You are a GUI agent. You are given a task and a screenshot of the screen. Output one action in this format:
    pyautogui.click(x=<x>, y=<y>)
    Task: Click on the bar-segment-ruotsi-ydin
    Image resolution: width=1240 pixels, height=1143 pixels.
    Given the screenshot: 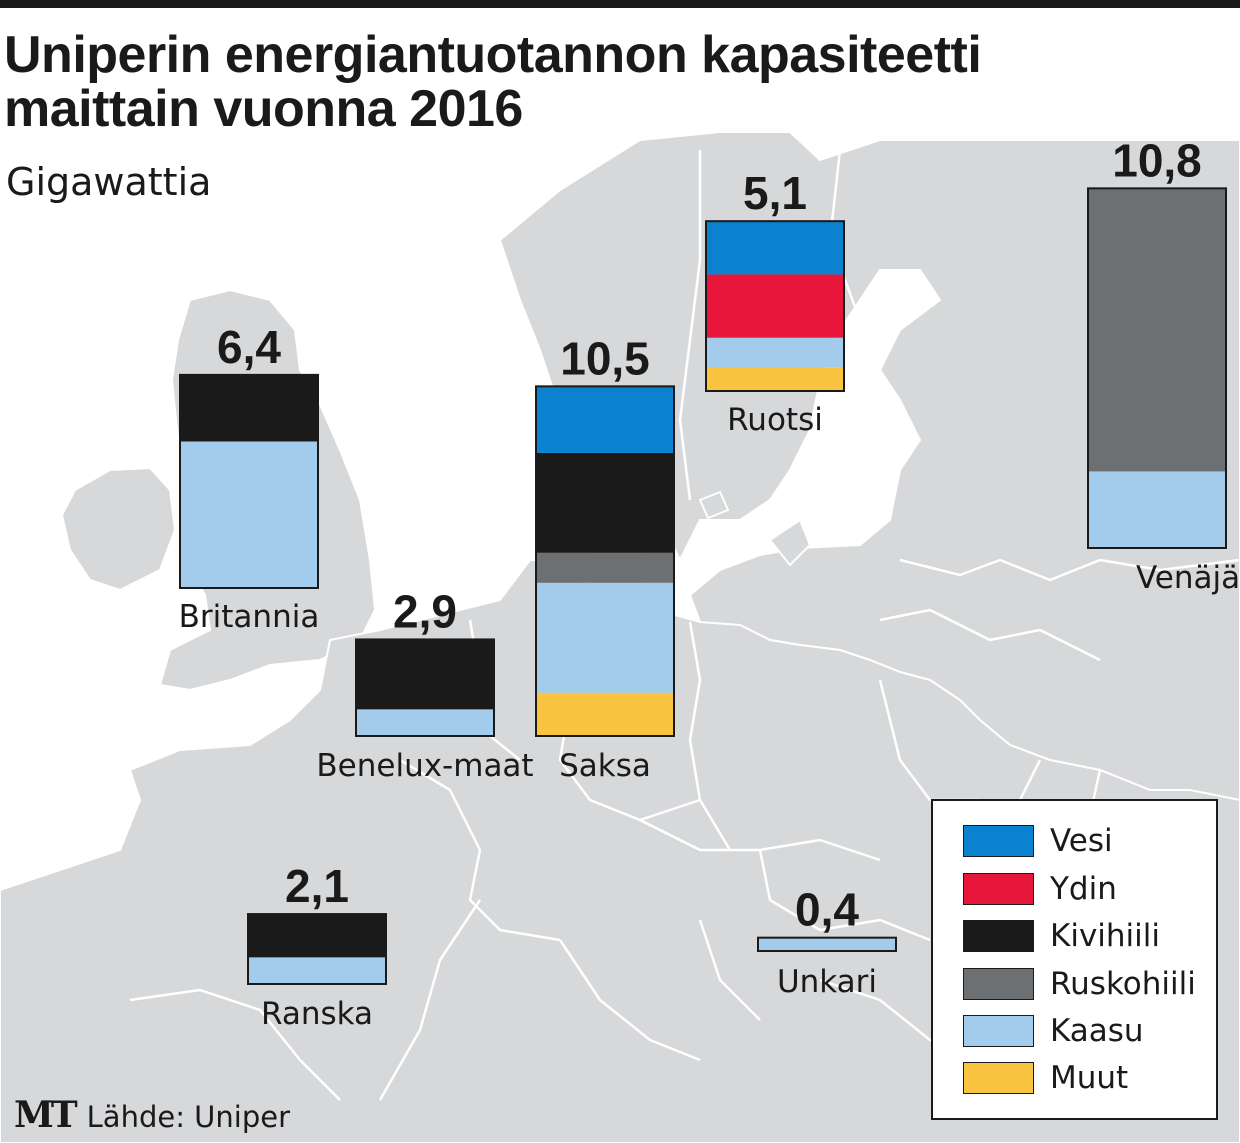 What is the action you would take?
    pyautogui.click(x=775, y=306)
    